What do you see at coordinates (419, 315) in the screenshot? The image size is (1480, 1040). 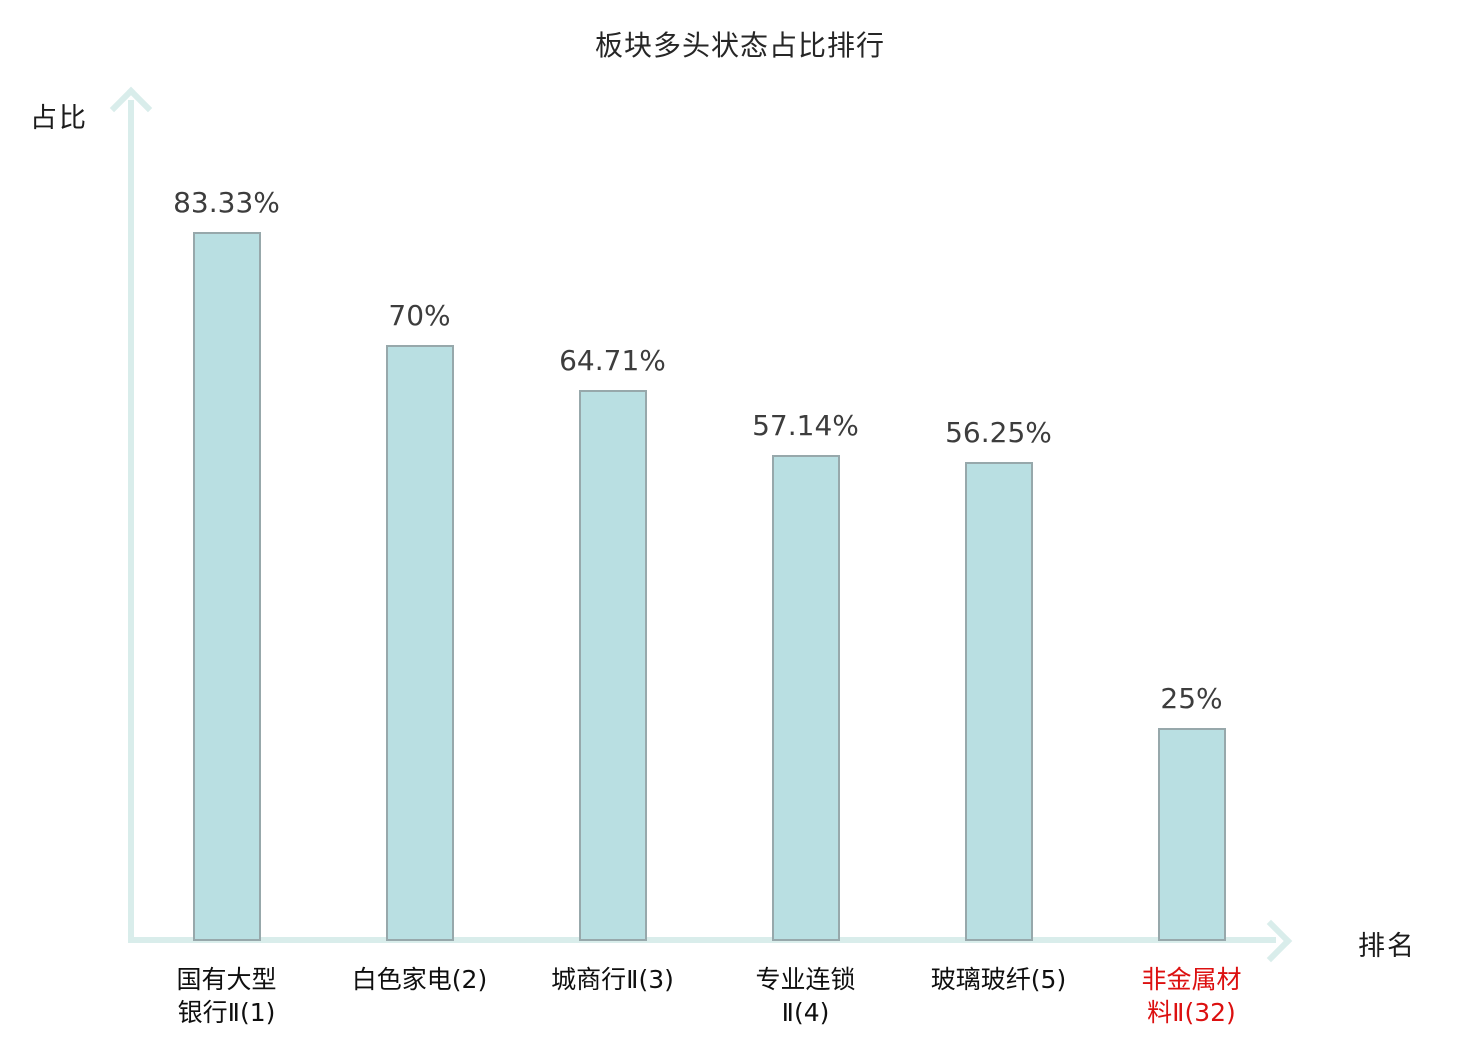 I see `bar-value-label: 70%` at bounding box center [419, 315].